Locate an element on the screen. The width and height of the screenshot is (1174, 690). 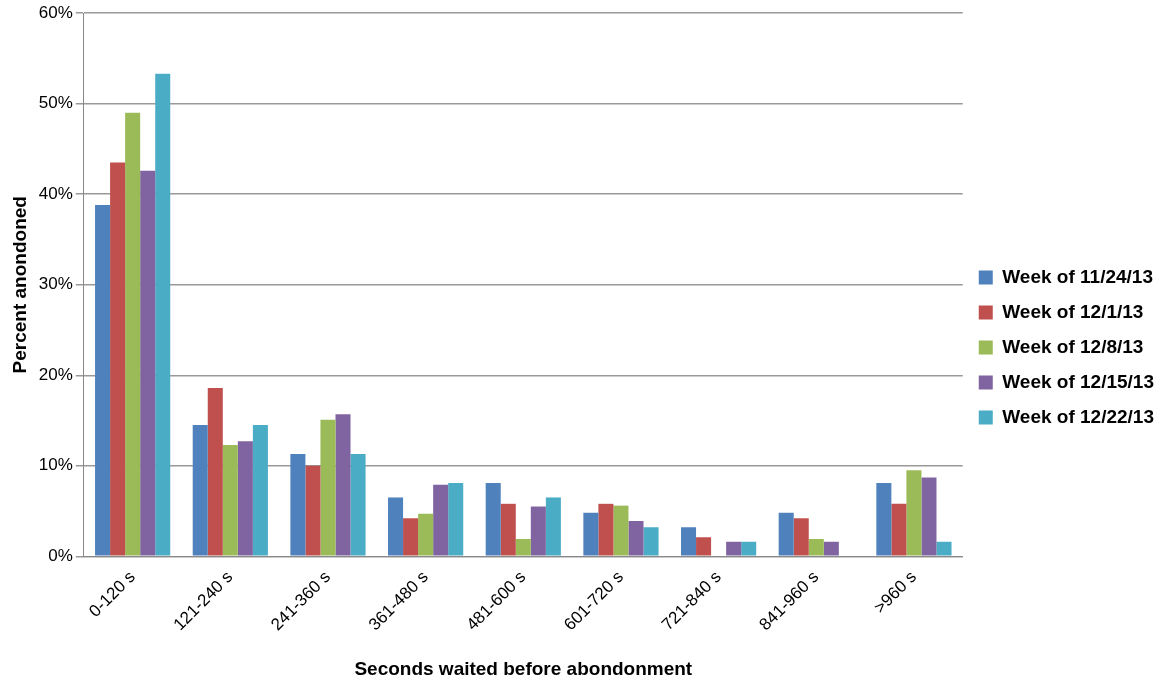
y-tick-label: 40% is located at coordinates (55, 193).